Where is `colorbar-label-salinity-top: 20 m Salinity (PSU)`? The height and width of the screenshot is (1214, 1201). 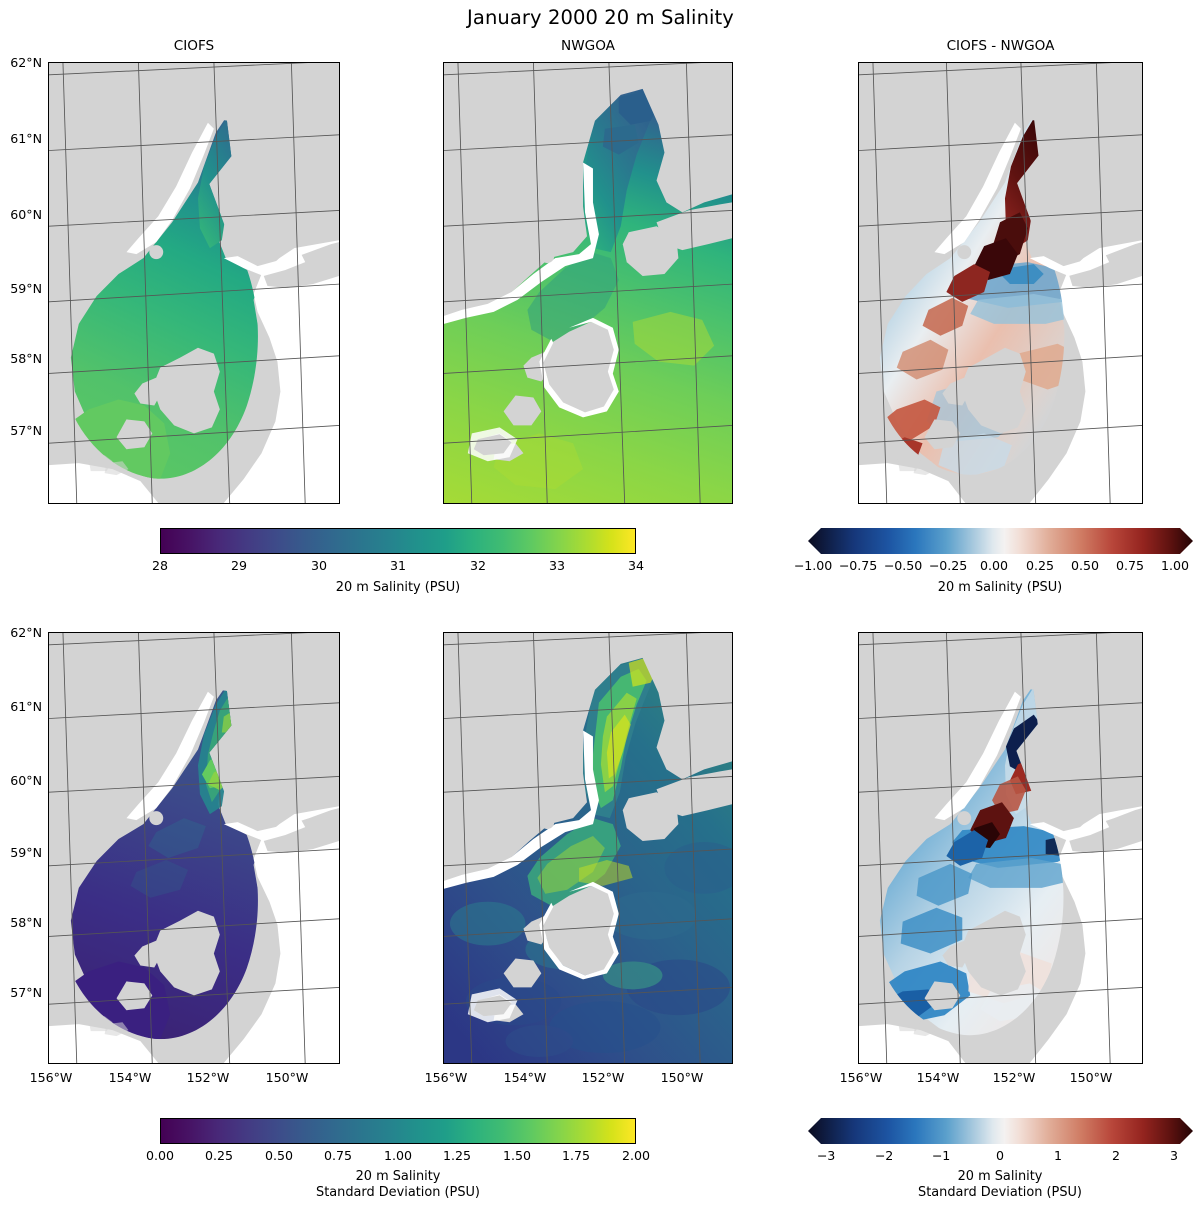 colorbar-label-salinity-top: 20 m Salinity (PSU) is located at coordinates (398, 587).